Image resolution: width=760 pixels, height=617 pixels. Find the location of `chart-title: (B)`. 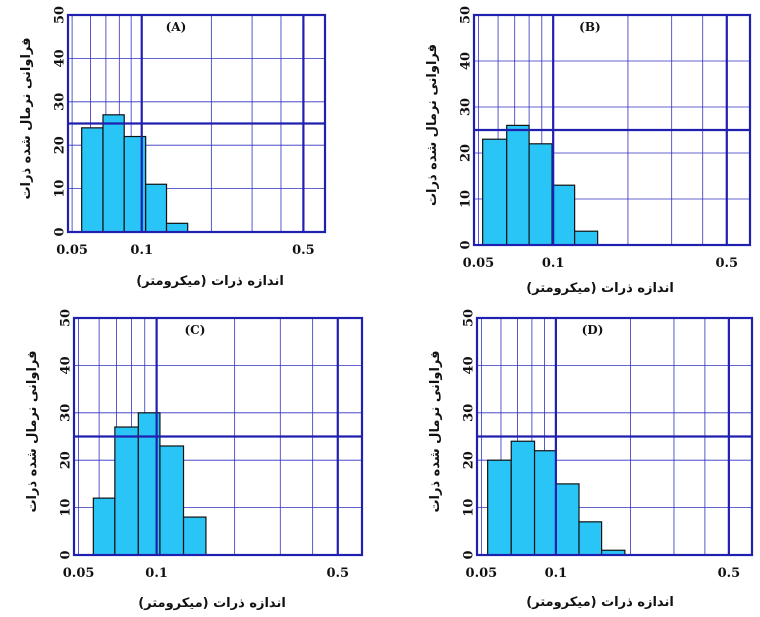

chart-title: (B) is located at coordinates (590, 27).